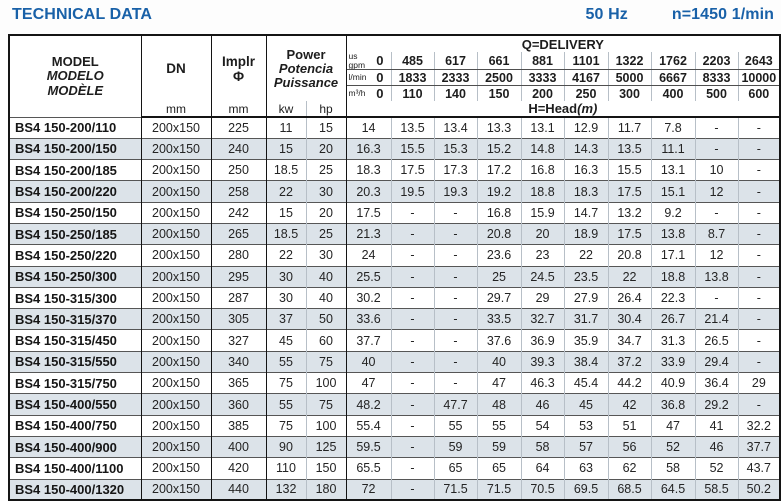 The image size is (781, 501). What do you see at coordinates (75, 76) in the screenshot?
I see `model-header: MODEL MODELO MODÈLE` at bounding box center [75, 76].